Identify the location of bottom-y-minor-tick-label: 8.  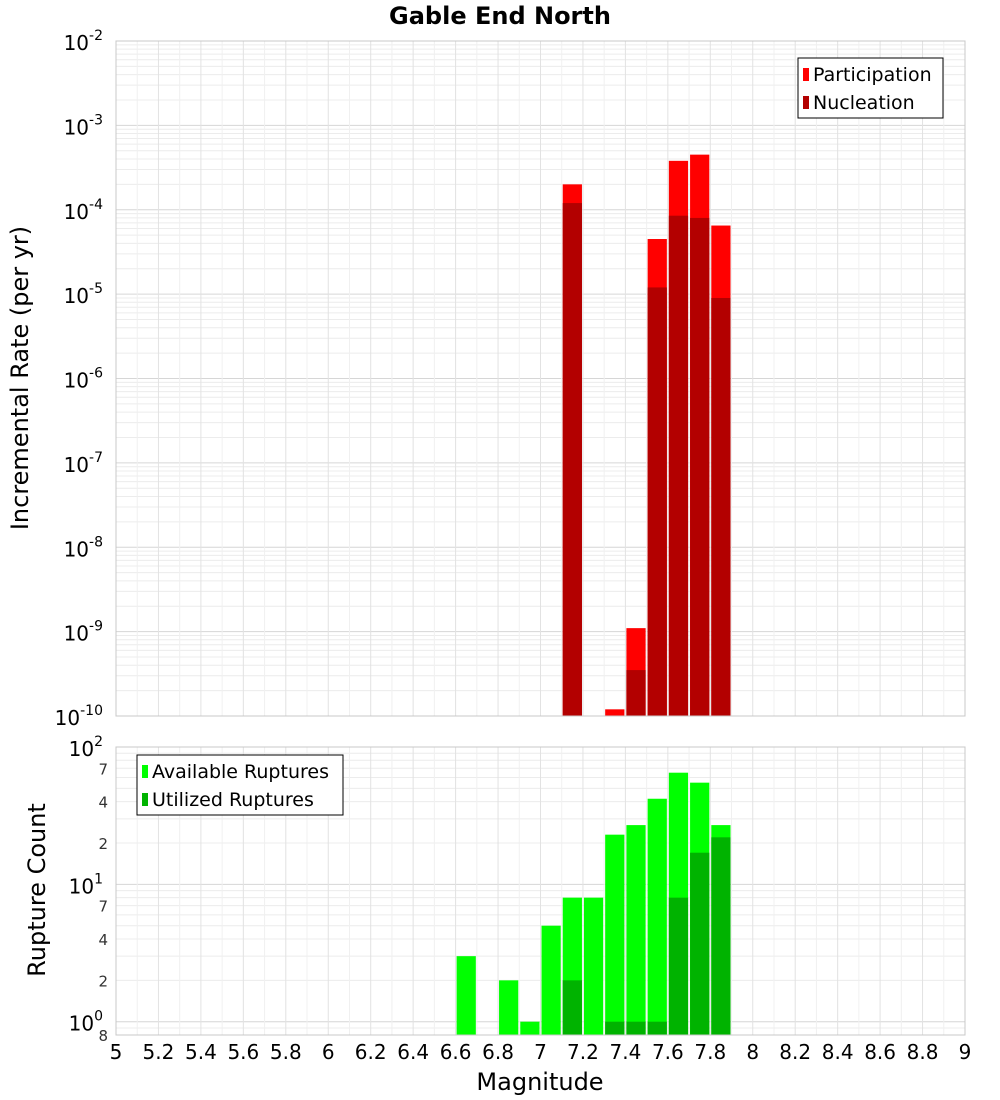
(103, 1036).